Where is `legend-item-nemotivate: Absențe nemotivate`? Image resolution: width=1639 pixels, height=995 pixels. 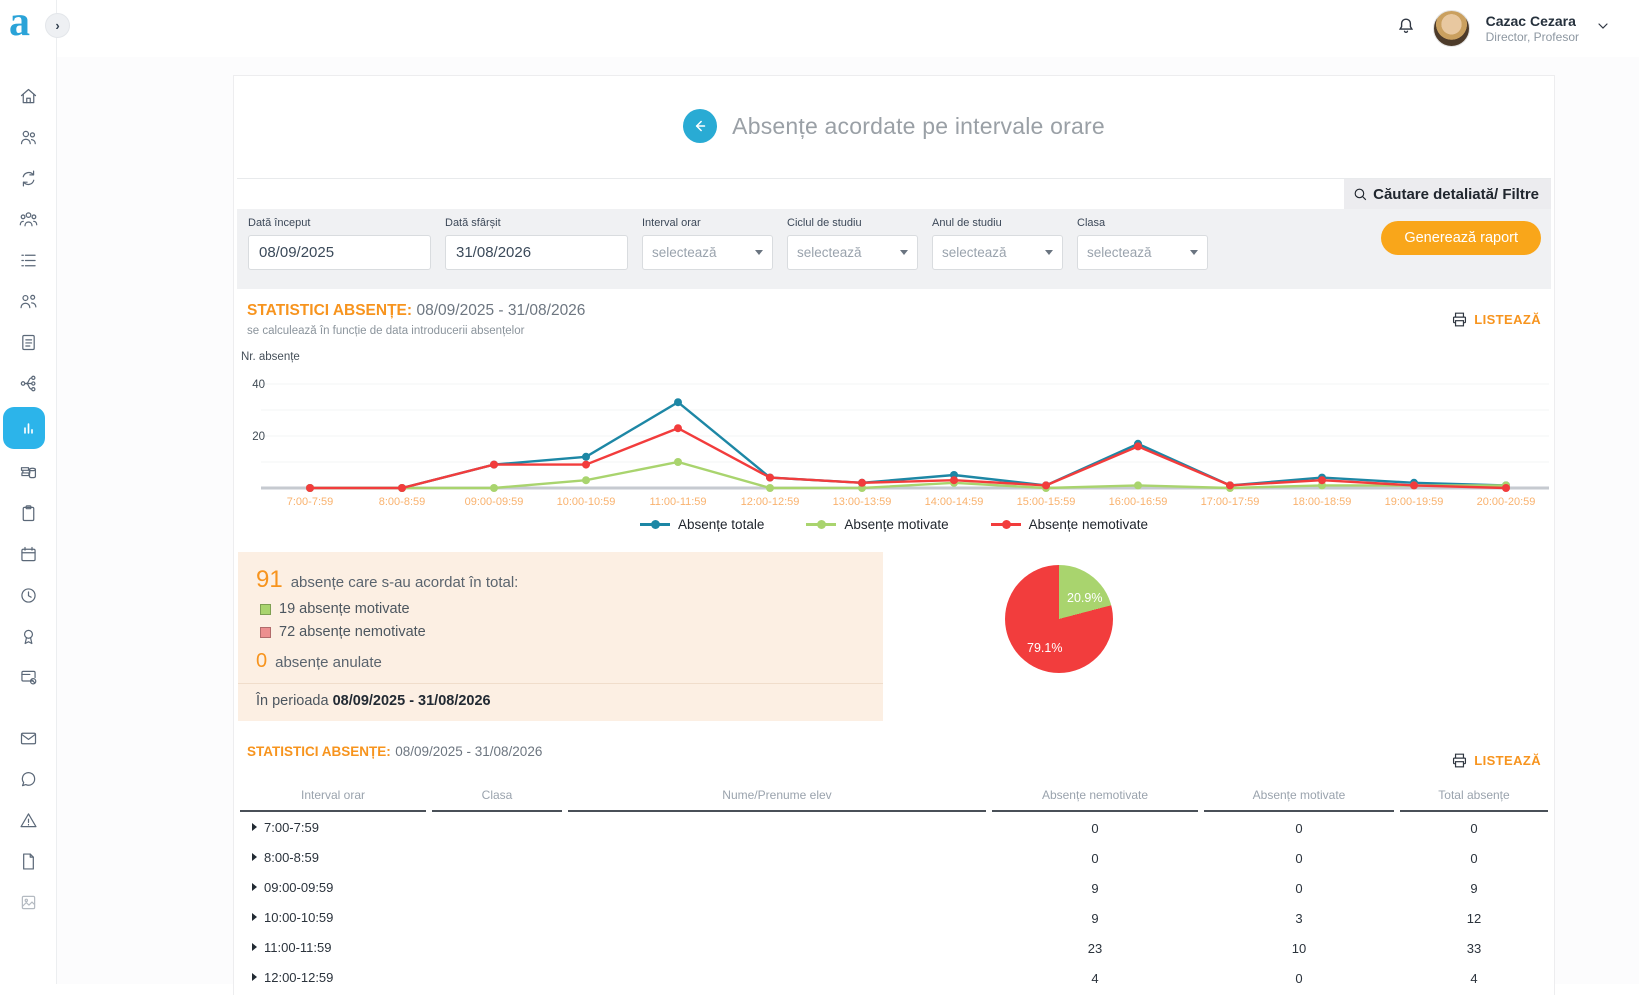
legend-item-nemotivate: Absențe nemotivate is located at coordinates (1069, 524).